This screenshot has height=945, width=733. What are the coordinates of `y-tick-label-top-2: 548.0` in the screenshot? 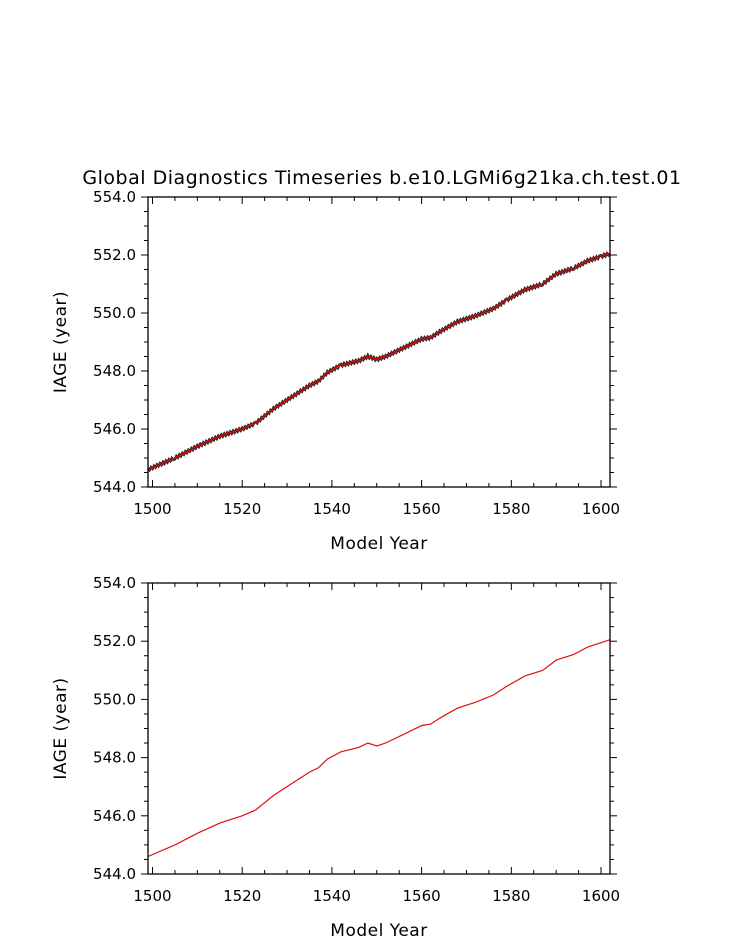 It's located at (114, 371).